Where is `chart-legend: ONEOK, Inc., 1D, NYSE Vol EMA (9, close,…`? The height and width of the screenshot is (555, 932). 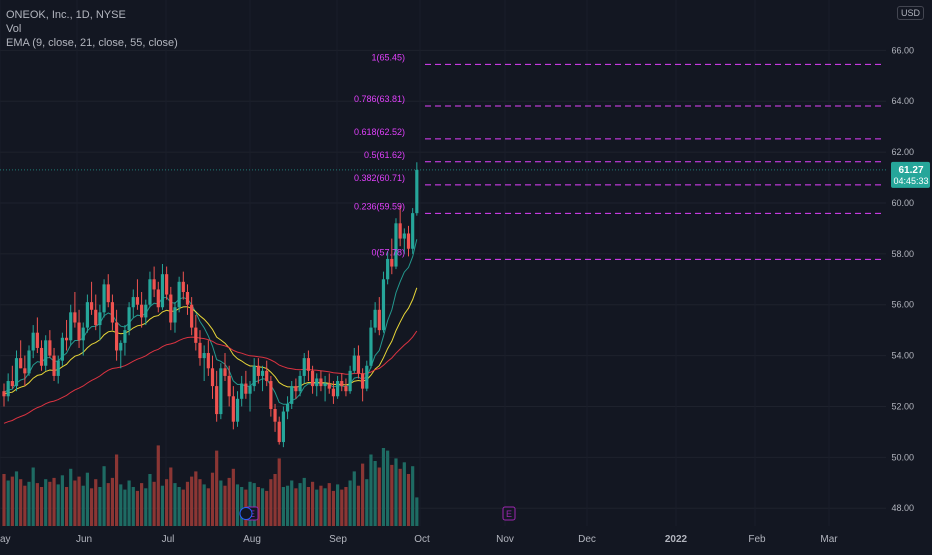
chart-legend: ONEOK, Inc., 1D, NYSE Vol EMA (9, close,… is located at coordinates (92, 29).